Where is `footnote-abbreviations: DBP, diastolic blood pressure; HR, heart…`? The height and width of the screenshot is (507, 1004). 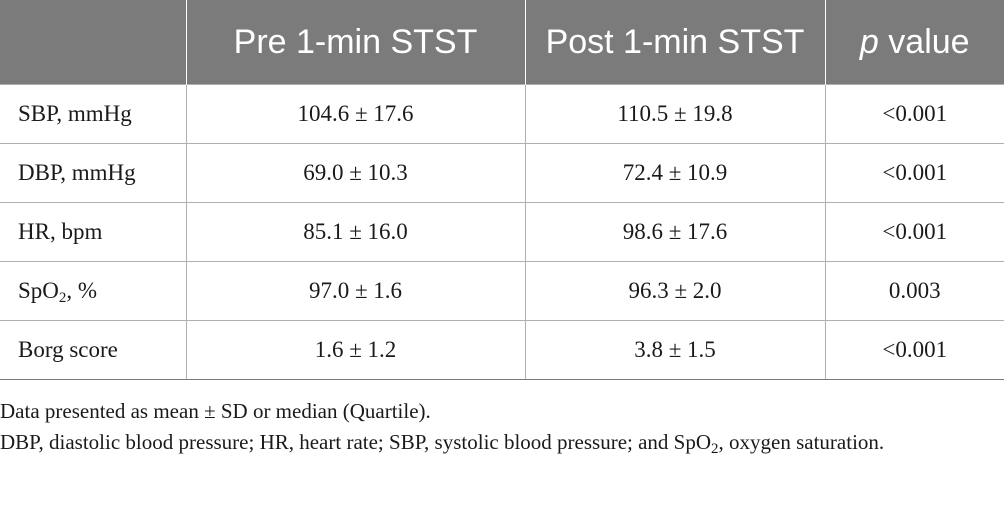 footnote-abbreviations: DBP, diastolic blood pressure; HR, heart… is located at coordinates (500, 442).